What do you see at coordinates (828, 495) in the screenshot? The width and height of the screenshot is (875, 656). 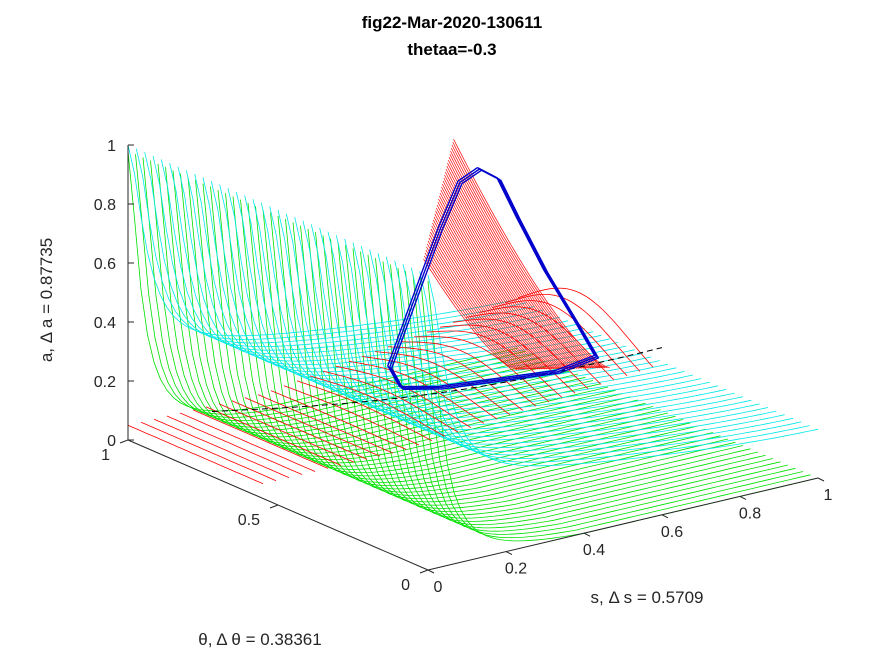 I see `x-tick-label: 1` at bounding box center [828, 495].